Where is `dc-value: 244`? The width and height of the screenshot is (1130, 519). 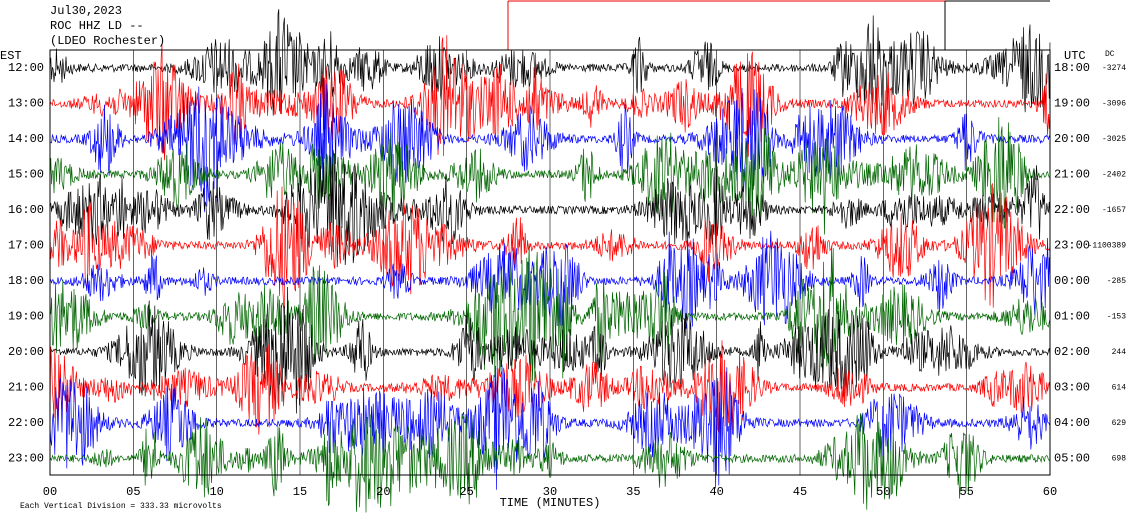
dc-value: 244 is located at coordinates (1119, 352).